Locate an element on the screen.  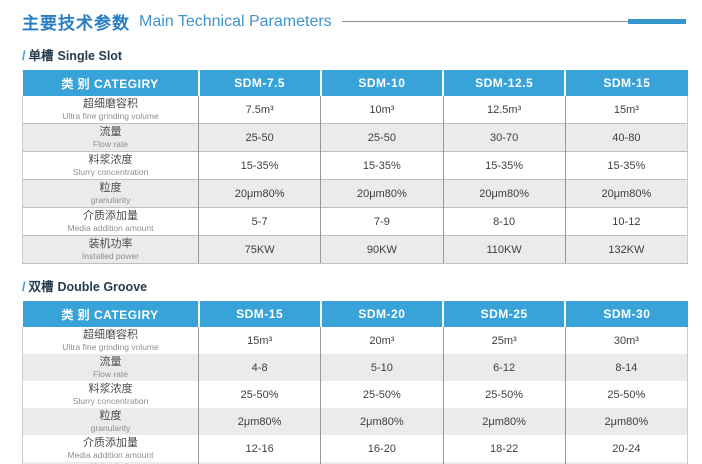
title-rule-blue-cap is located at coordinates (657, 21).